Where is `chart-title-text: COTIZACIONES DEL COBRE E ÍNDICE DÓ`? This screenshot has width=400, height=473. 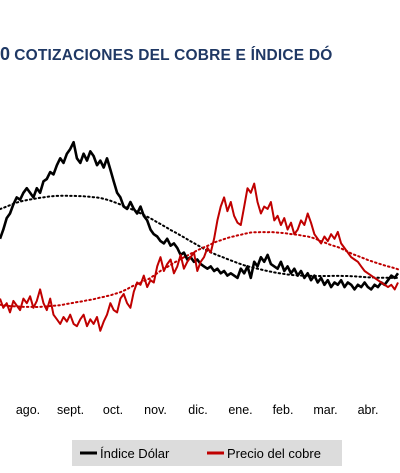
chart-title-text: COTIZACIONES DEL COBRE E ÍNDICE DÓ is located at coordinates (173, 55).